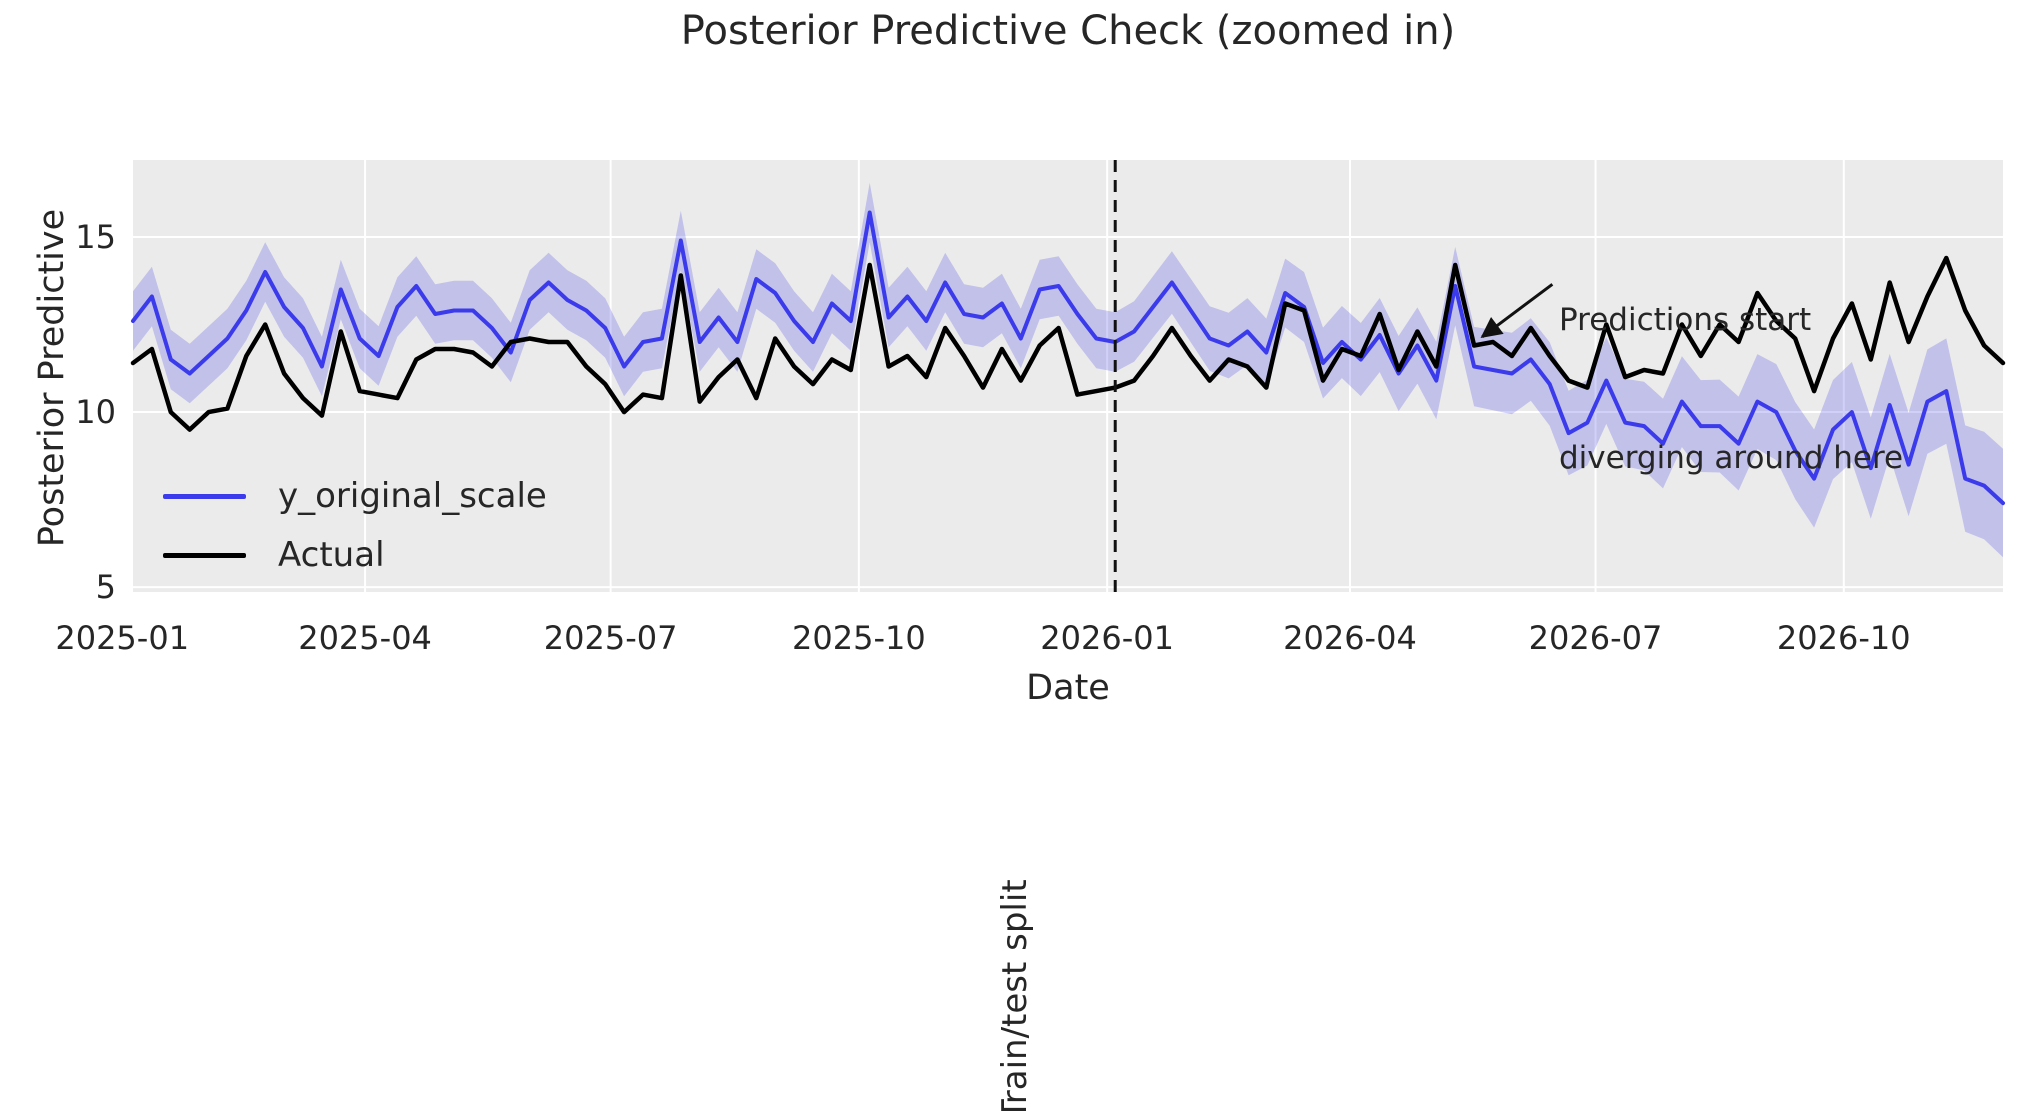 This screenshot has height=1111, width=2023. Describe the element at coordinates (1731, 458) in the screenshot. I see `divergence-annotation-line2: diverging around here` at that location.